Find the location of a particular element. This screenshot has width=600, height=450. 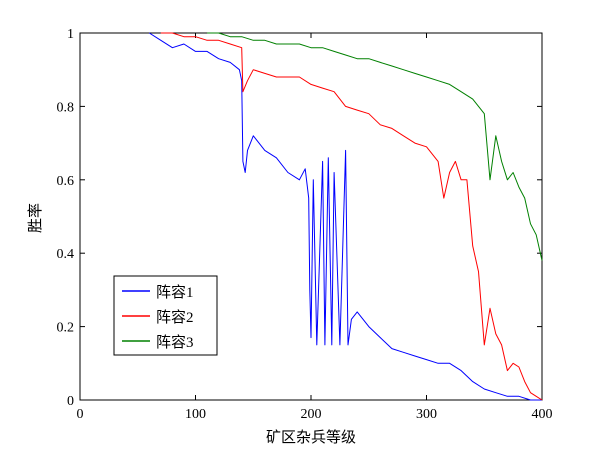

legend-label-series-1: 阵容1 is located at coordinates (175, 292).